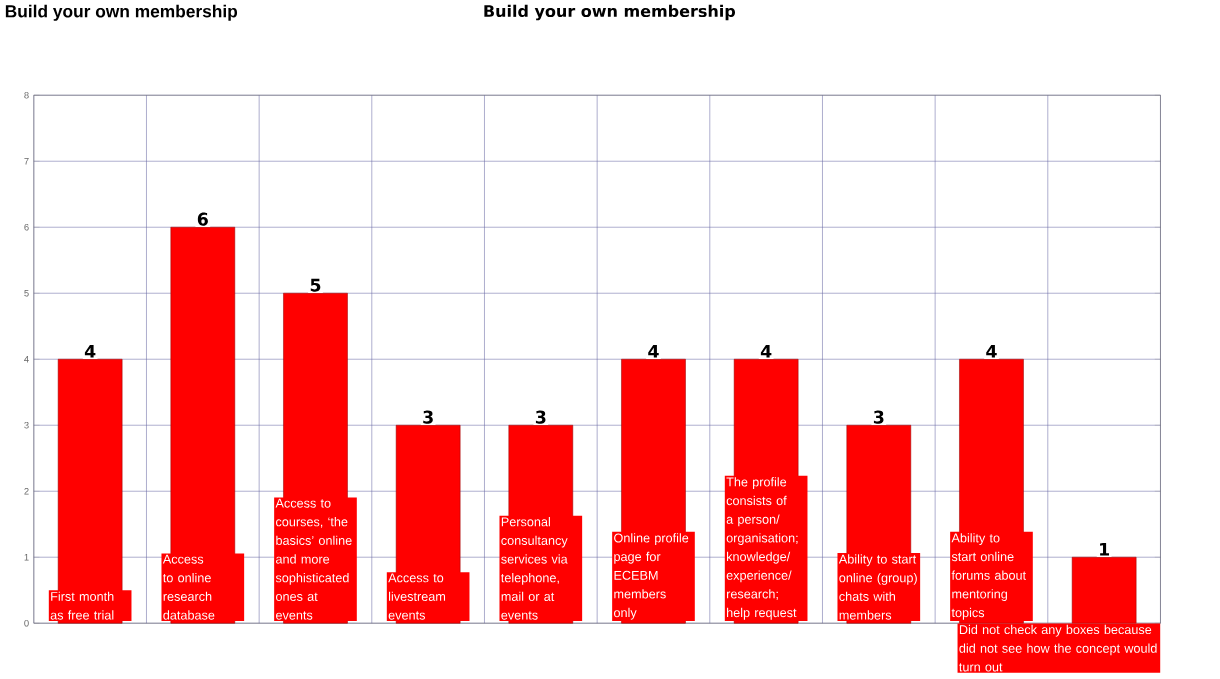 The width and height of the screenshot is (1220, 679). What do you see at coordinates (762, 548) in the screenshot?
I see `x-tick-label: The profile consists of a person/ organisation; knowledge/ experience/ research; help request` at bounding box center [762, 548].